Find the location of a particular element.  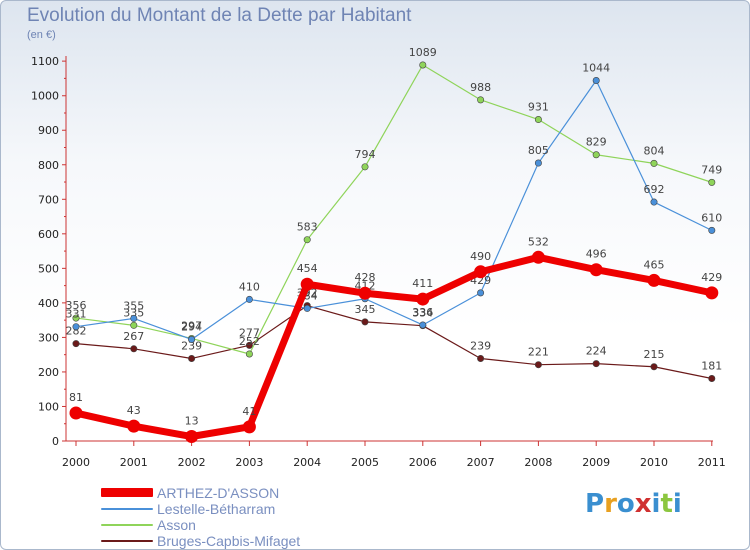

legend-label: Asson is located at coordinates (176, 525).